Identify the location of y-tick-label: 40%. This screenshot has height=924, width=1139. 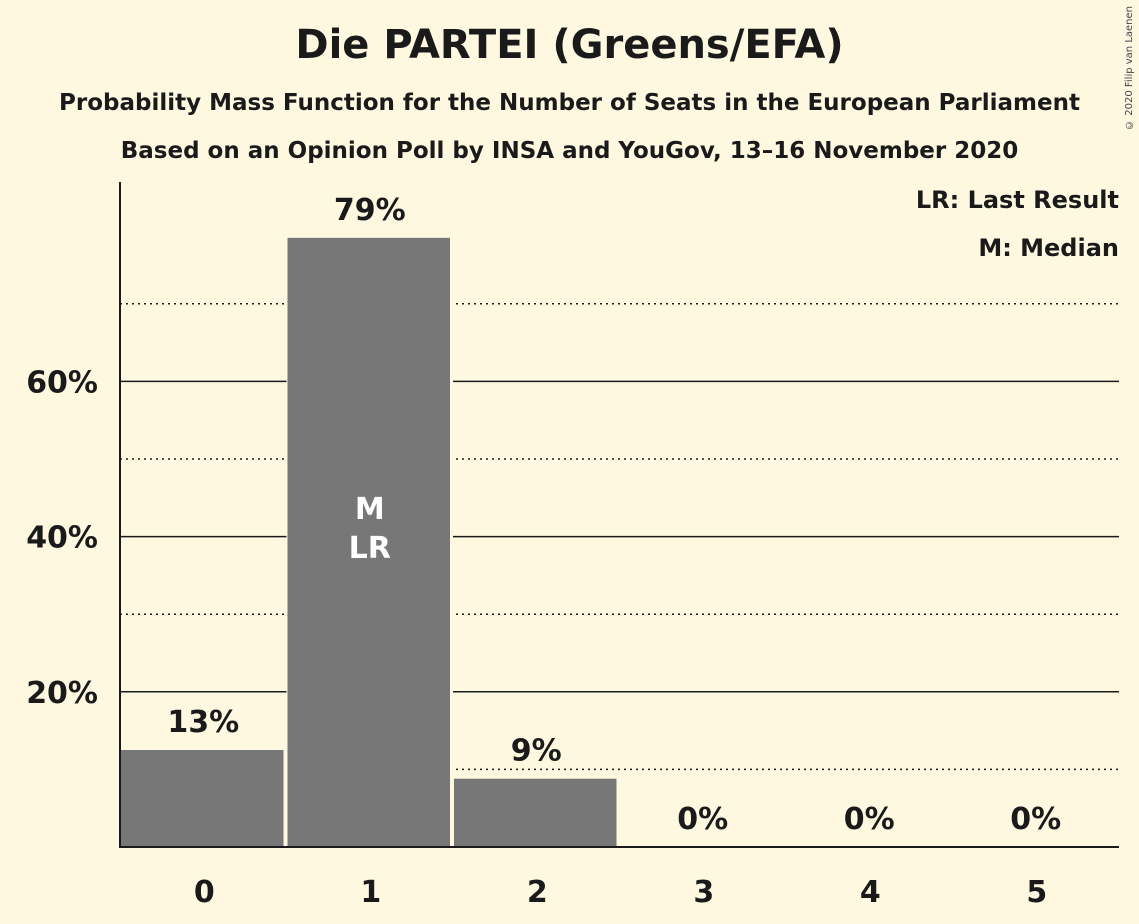
(62, 538).